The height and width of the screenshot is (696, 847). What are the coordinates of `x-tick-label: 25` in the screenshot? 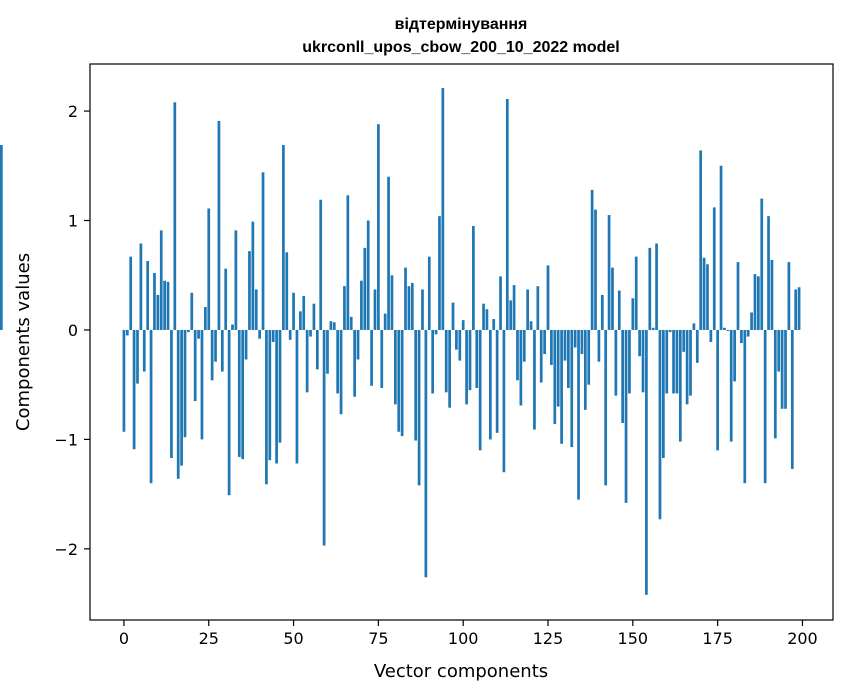 It's located at (209, 638).